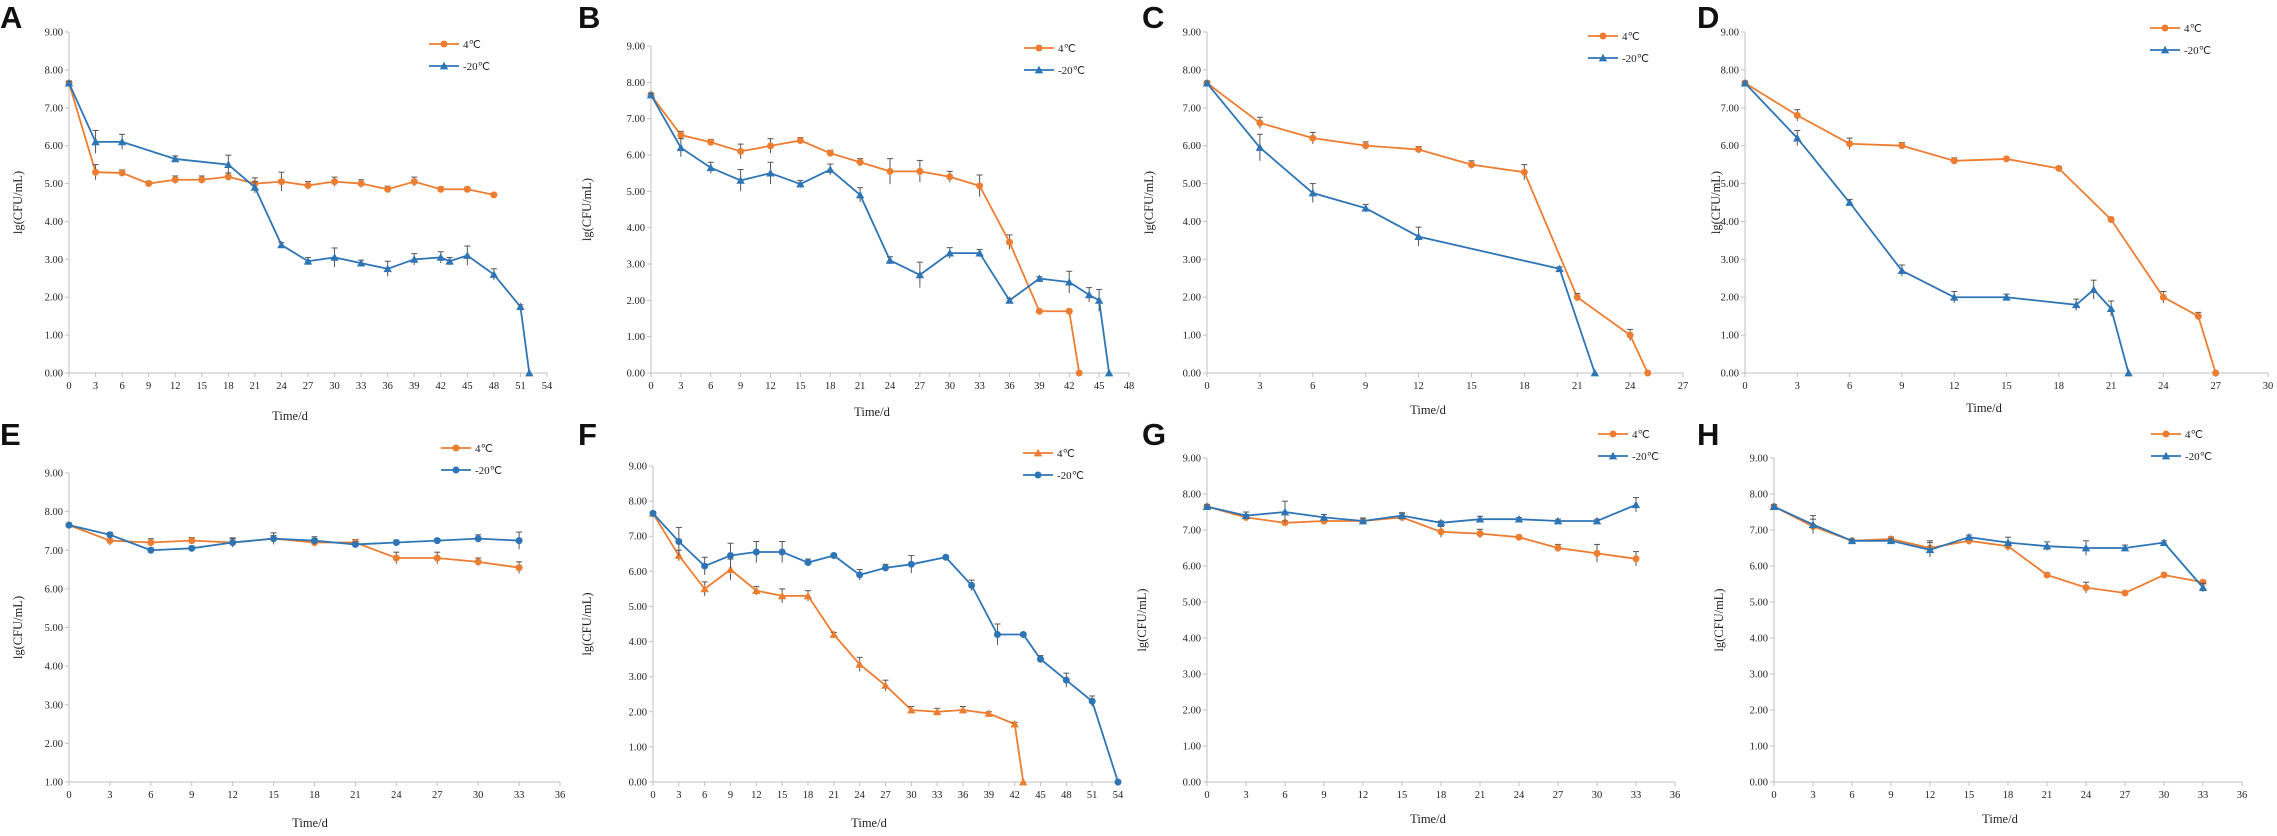  What do you see at coordinates (1129, 386) in the screenshot?
I see `x-tick-label: 48` at bounding box center [1129, 386].